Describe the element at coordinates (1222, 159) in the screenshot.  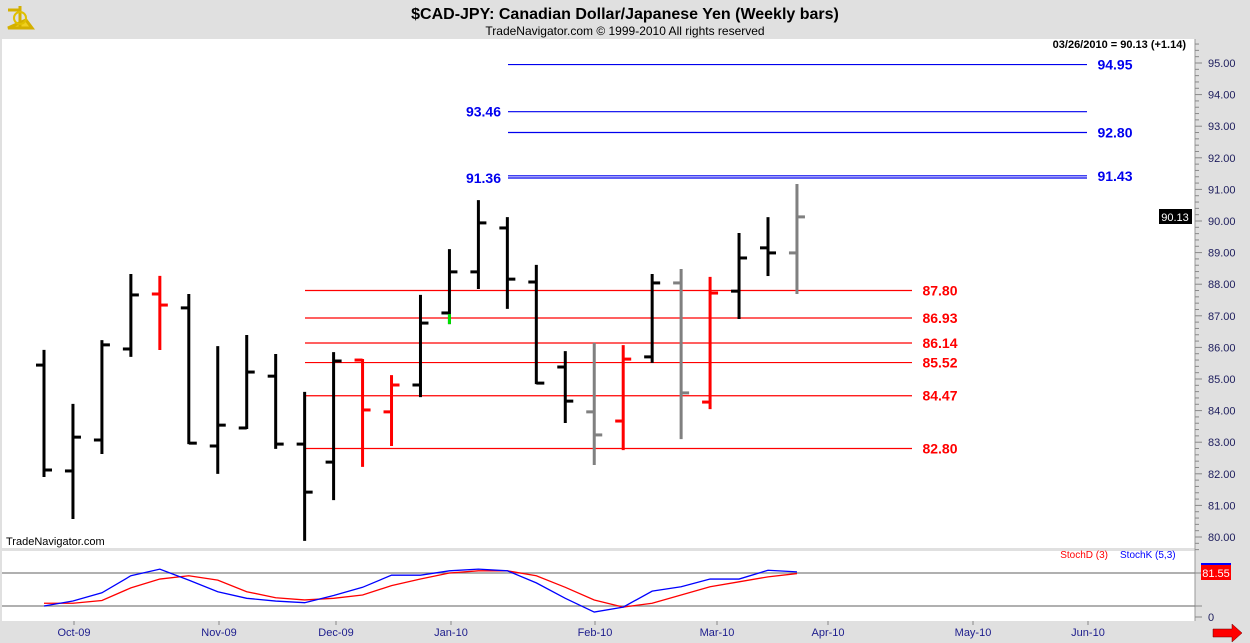
I see `axis-label: 92.00` at that location.